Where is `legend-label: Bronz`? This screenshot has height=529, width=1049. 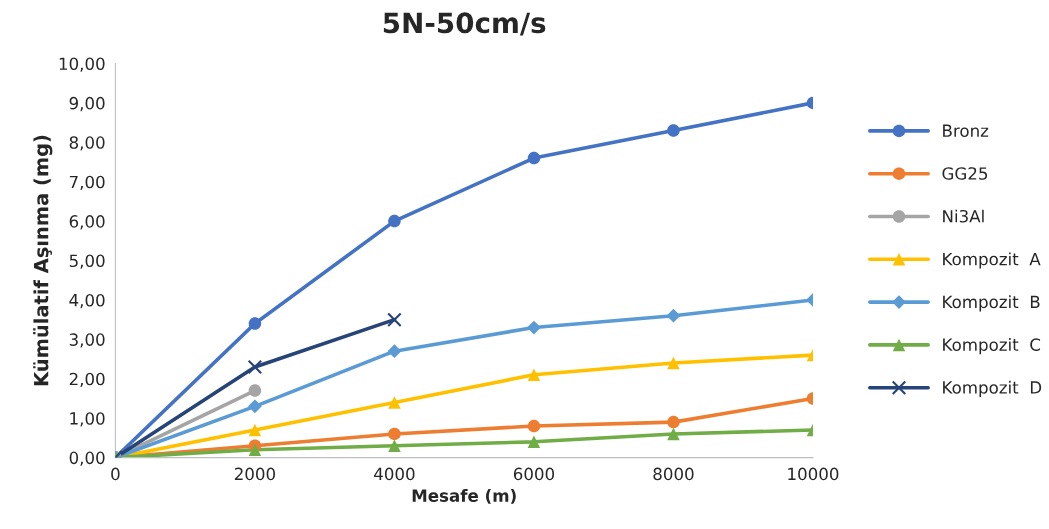
legend-label: Bronz is located at coordinates (966, 130).